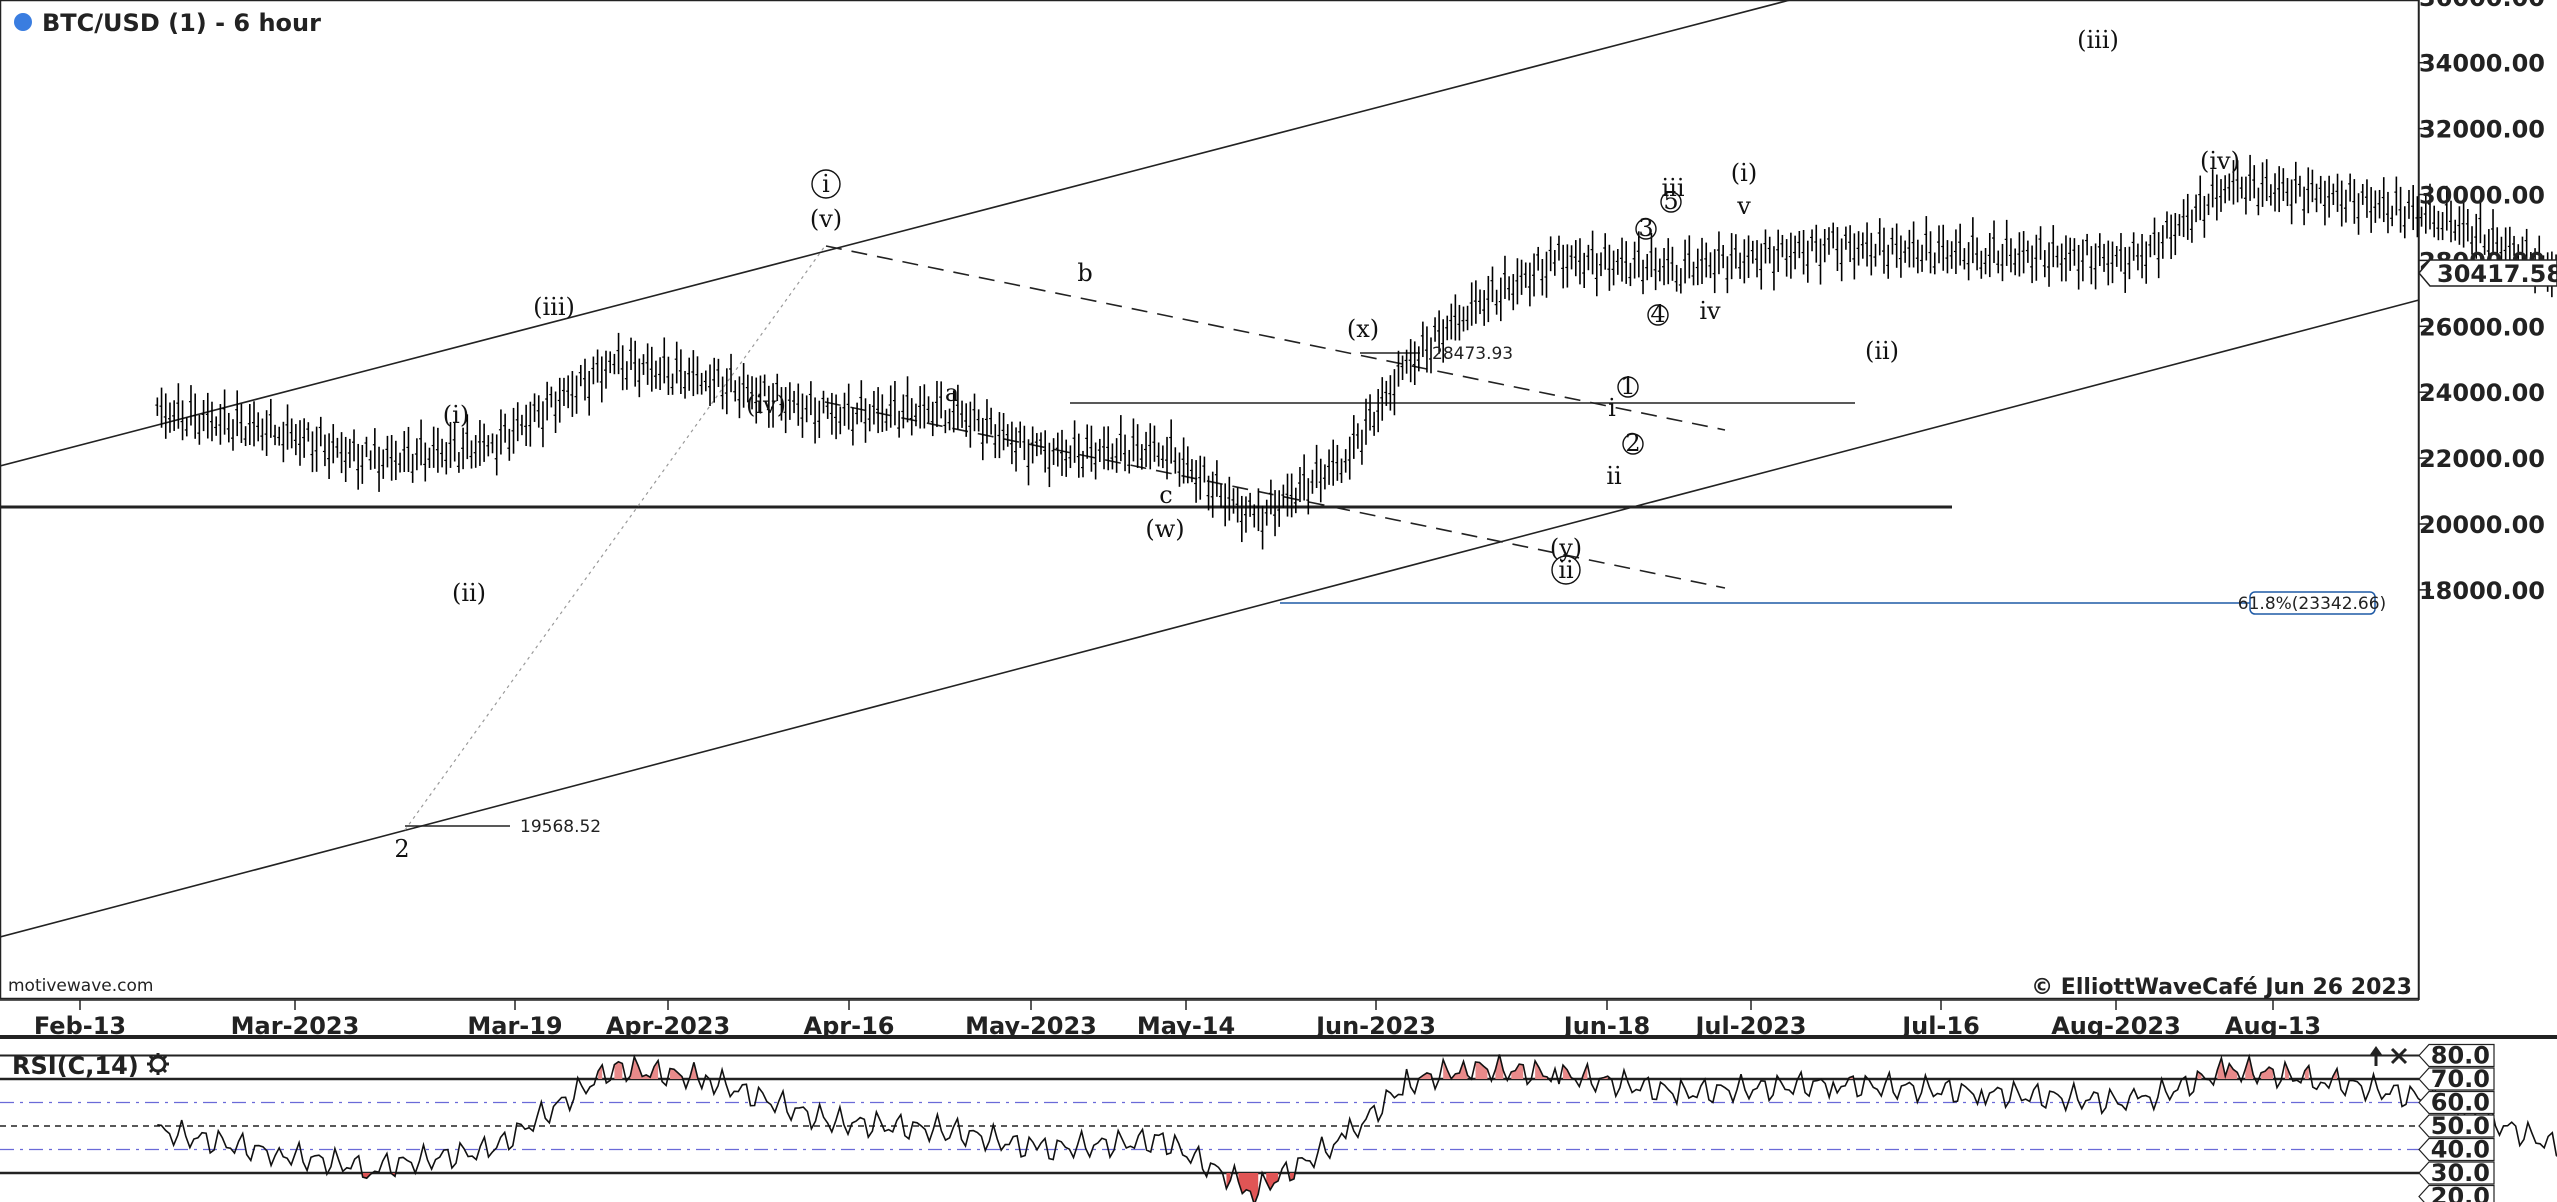 This screenshot has width=2557, height=1202. What do you see at coordinates (1278, 1037) in the screenshot?
I see `panel-separator` at bounding box center [1278, 1037].